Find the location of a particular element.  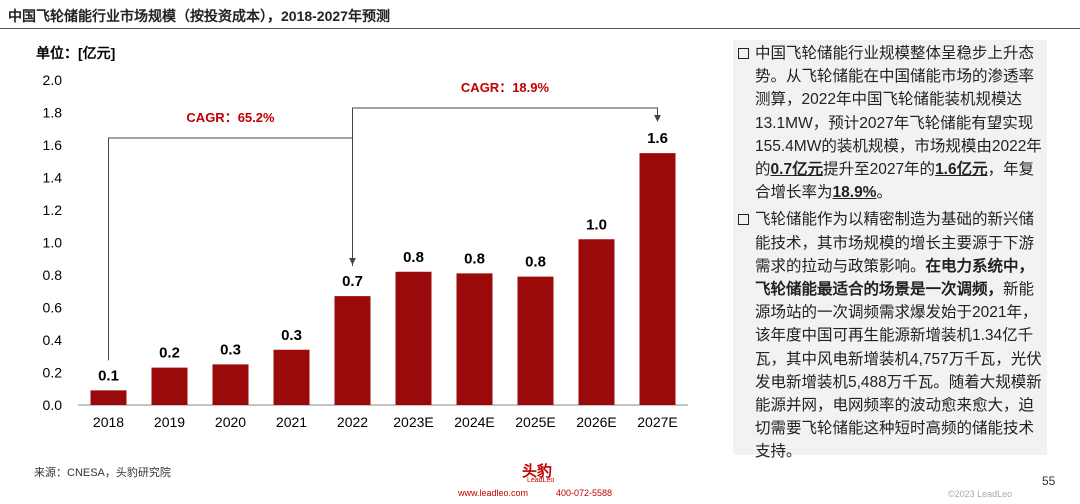

text-run: 提升至2027年的 is located at coordinates (879, 170).